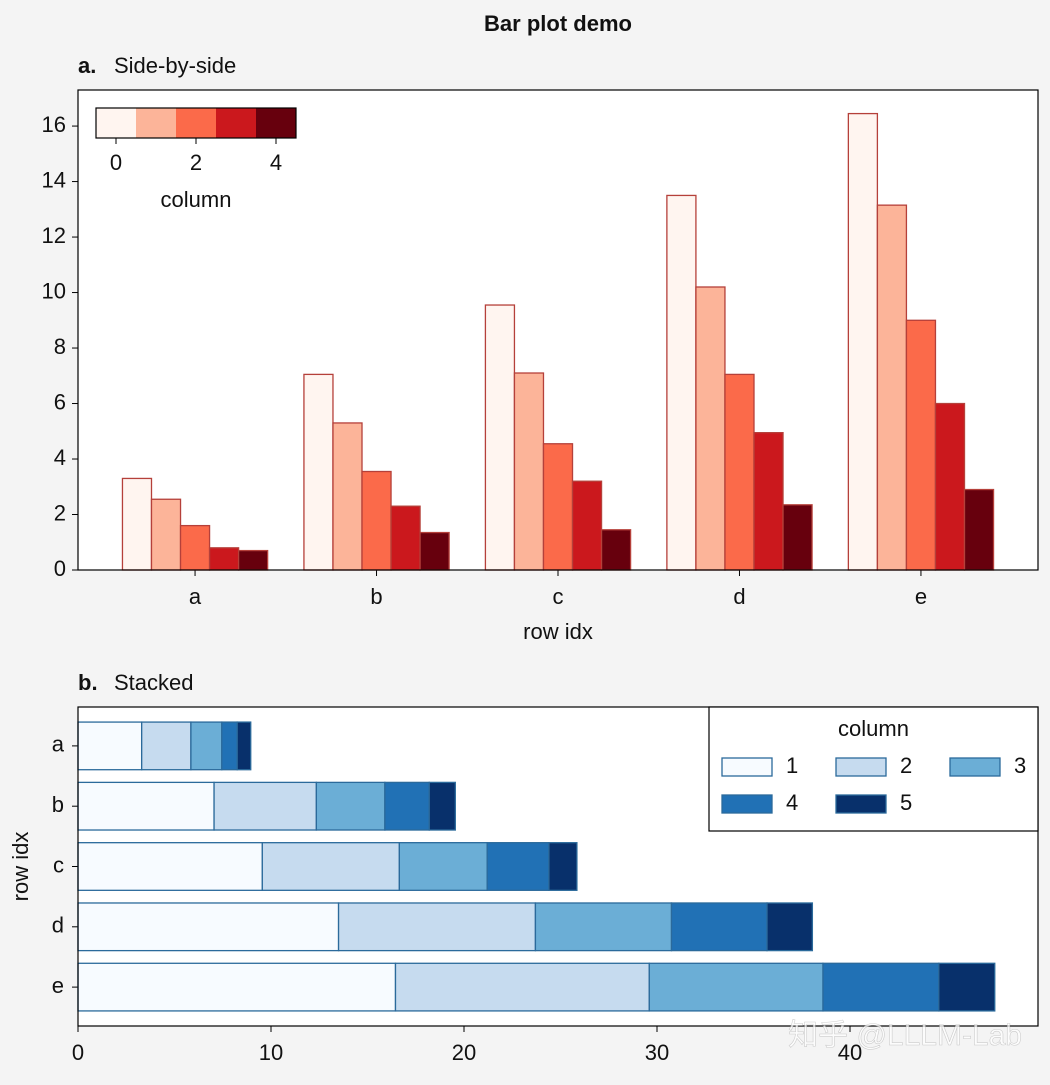 This screenshot has height=1085, width=1050. Describe the element at coordinates (87, 65) in the screenshot. I see `panel-label: a.` at that location.